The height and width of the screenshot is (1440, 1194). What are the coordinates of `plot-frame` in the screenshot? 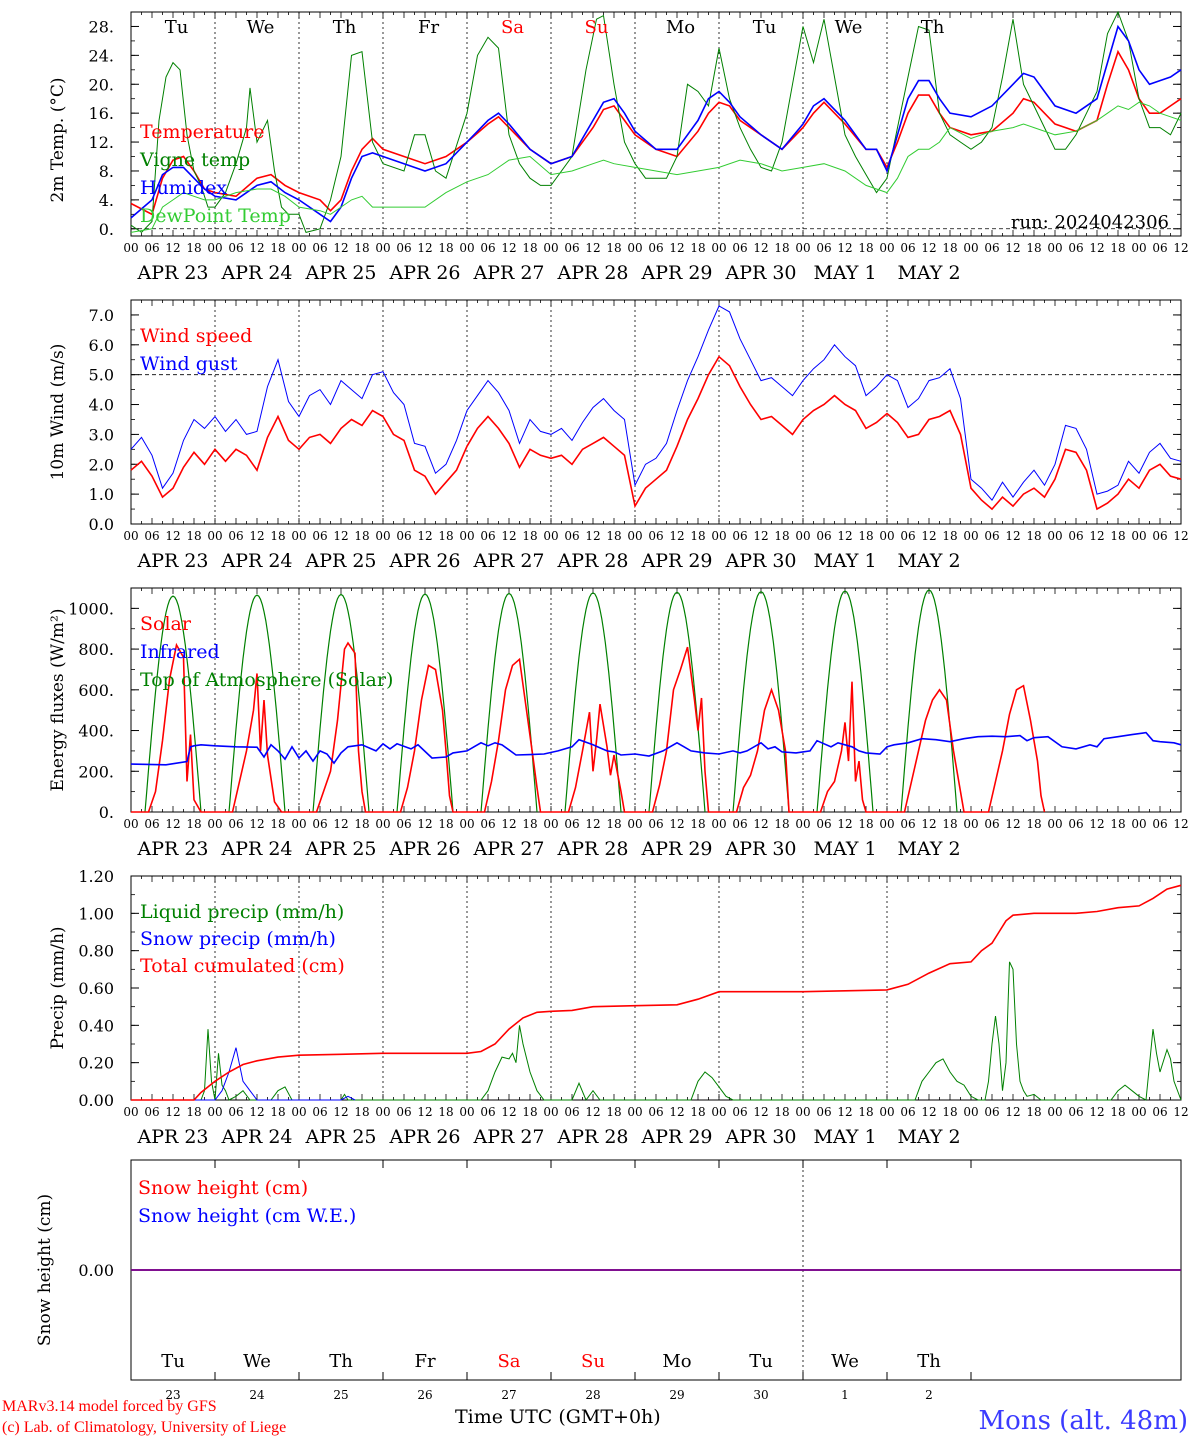 It's located at (656, 412).